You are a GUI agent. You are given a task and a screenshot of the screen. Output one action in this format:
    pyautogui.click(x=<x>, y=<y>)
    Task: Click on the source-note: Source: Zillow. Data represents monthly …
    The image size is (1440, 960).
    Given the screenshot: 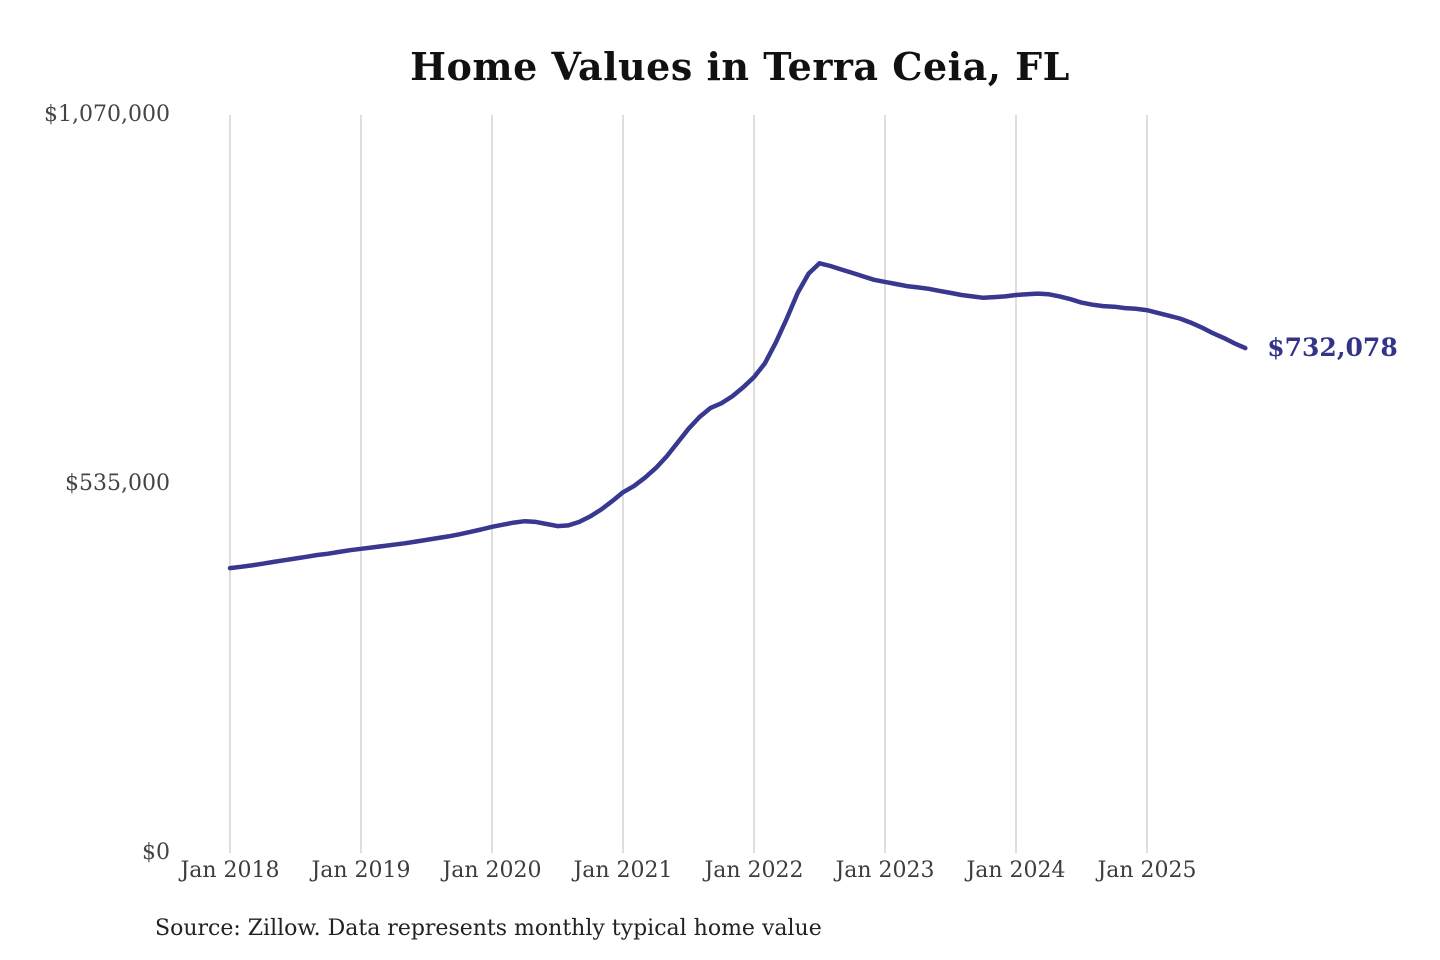 What is the action you would take?
    pyautogui.click(x=488, y=928)
    